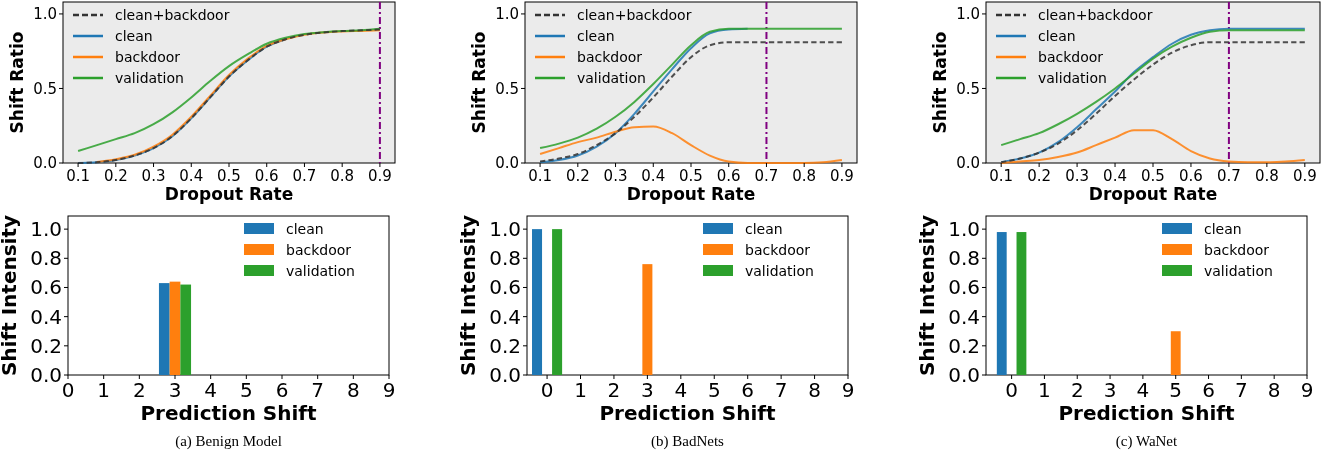 Image resolution: width=1338 pixels, height=461 pixels. What do you see at coordinates (614, 390) in the screenshot?
I see `x-tick-label: 2` at bounding box center [614, 390].